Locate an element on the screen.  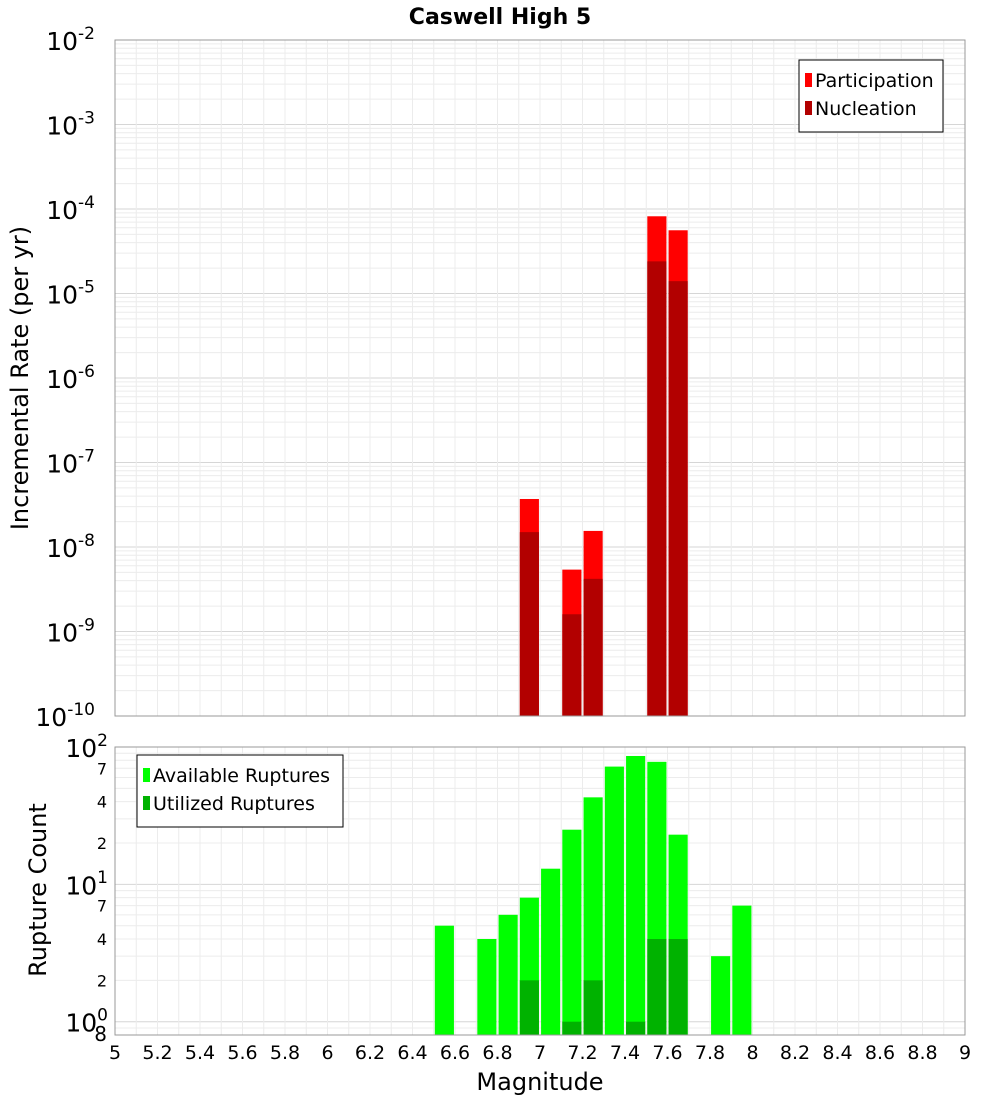
x-tick-label: 5.6 is located at coordinates (242, 1053).